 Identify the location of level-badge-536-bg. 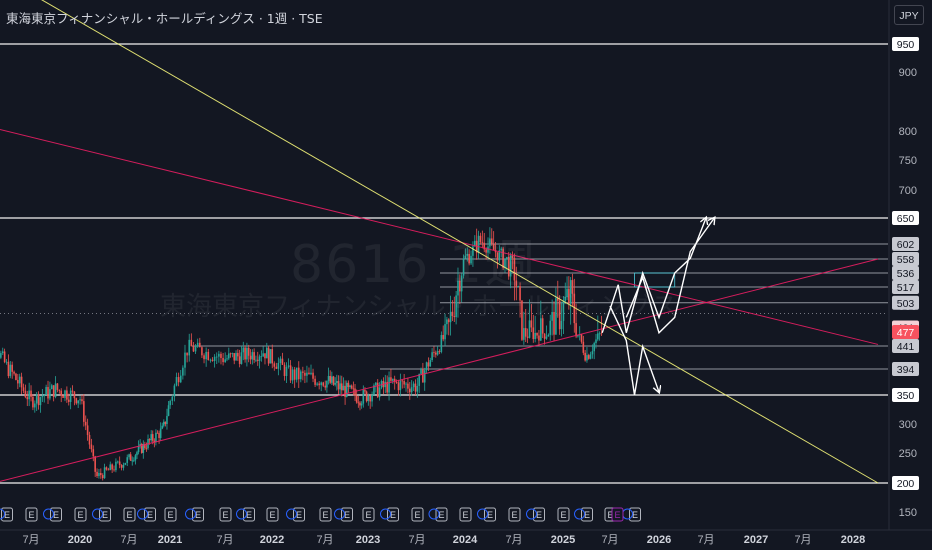
(905, 273).